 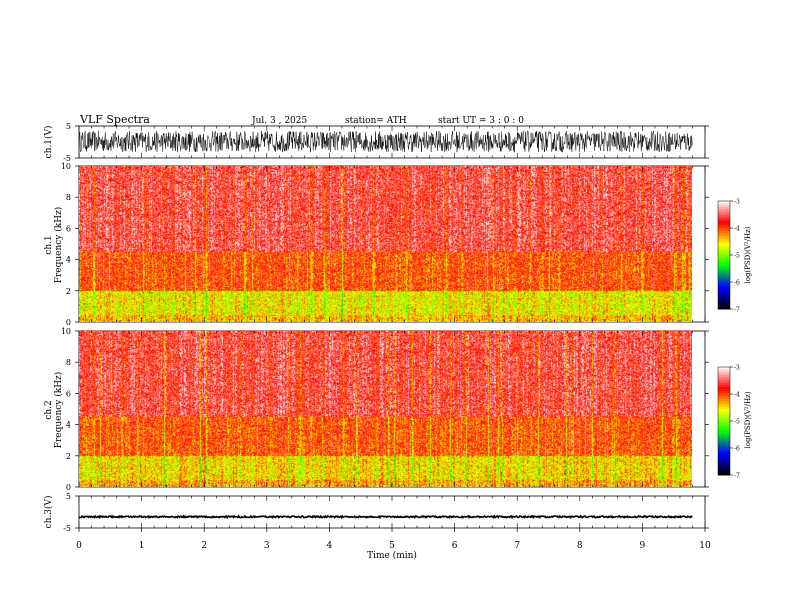 I want to click on xtick-label-4: 4, so click(x=330, y=546).